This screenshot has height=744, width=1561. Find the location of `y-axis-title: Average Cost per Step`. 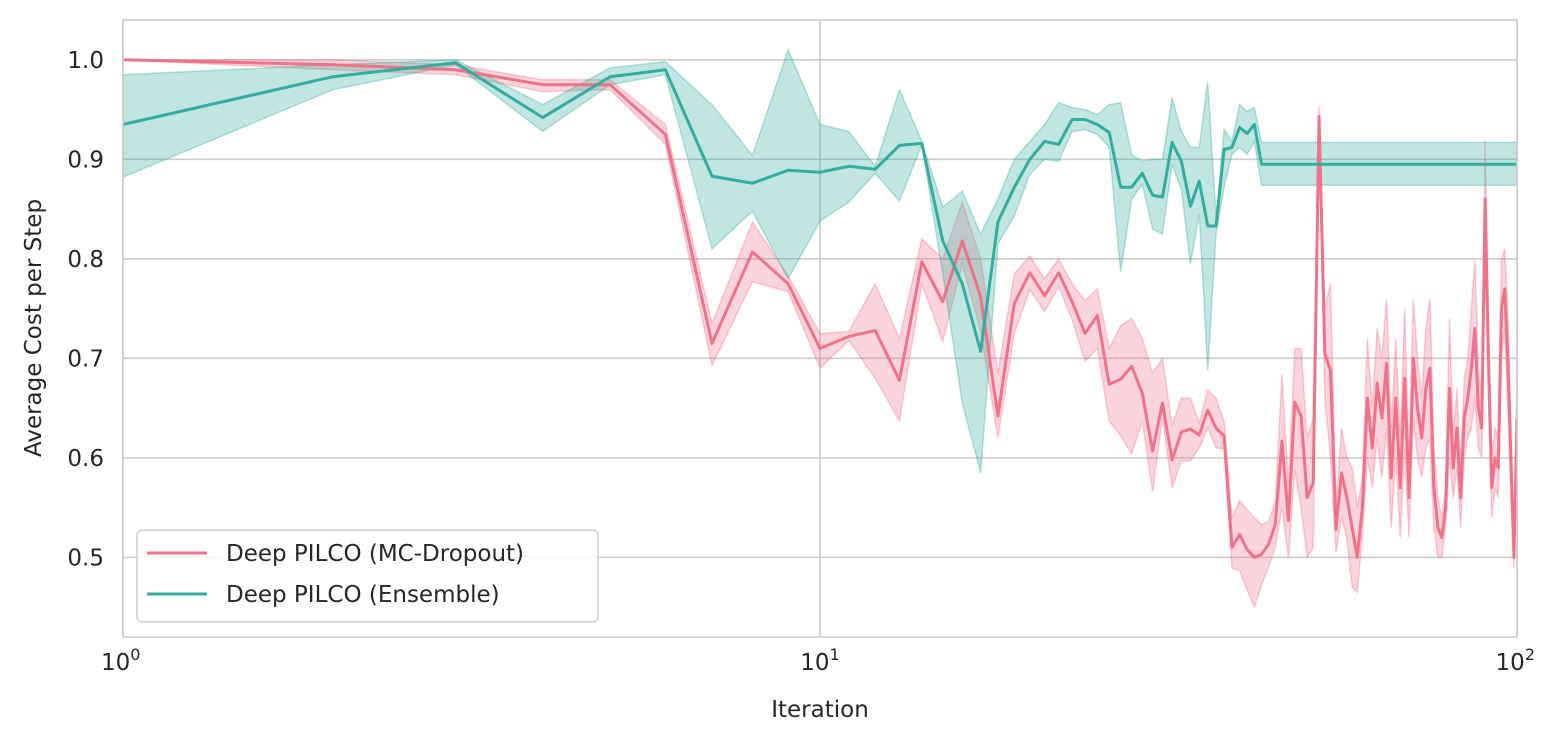

y-axis-title: Average Cost per Step is located at coordinates (34, 328).